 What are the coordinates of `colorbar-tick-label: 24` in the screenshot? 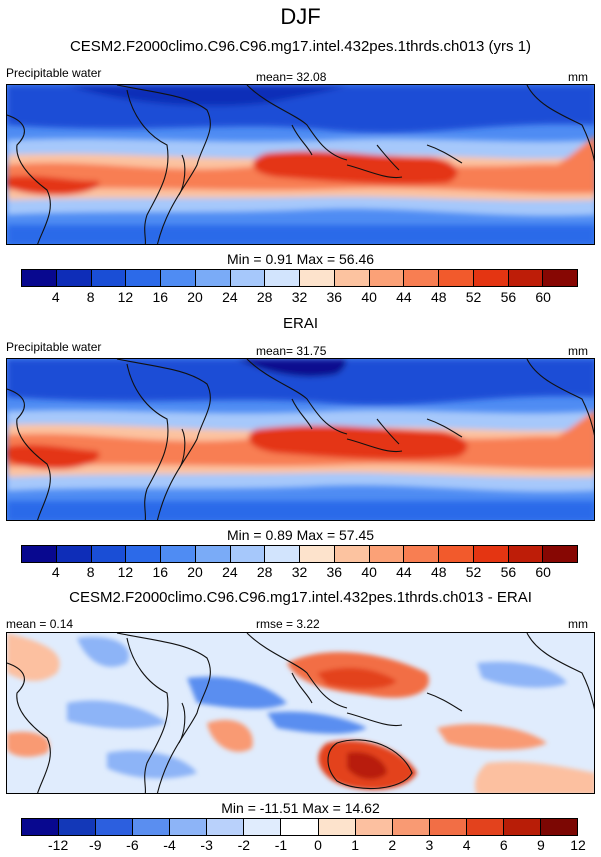 It's located at (230, 572).